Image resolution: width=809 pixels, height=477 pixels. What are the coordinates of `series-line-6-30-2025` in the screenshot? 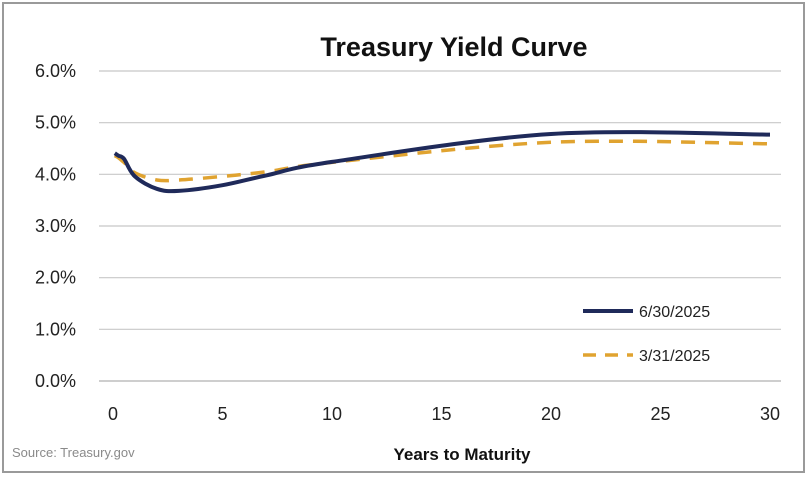 It's located at (442, 162).